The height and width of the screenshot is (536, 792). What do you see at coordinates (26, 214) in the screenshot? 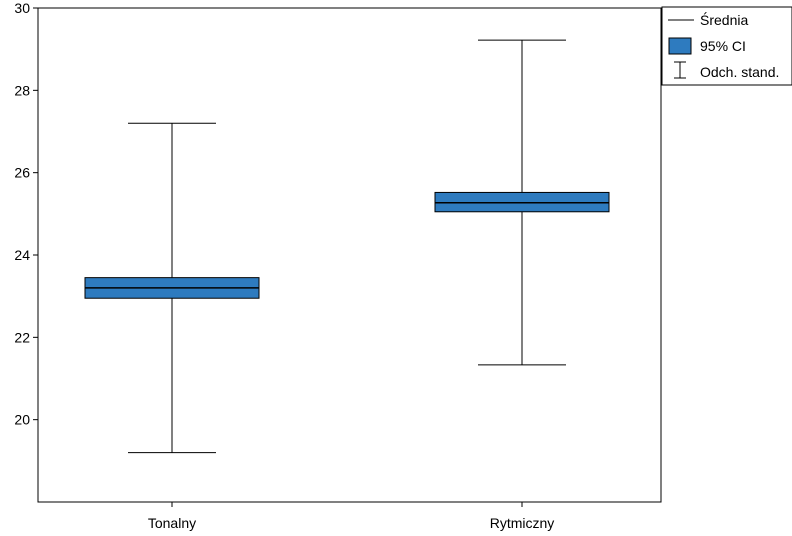
I see `y-axis: 20 22 24 26 28 30` at bounding box center [26, 214].